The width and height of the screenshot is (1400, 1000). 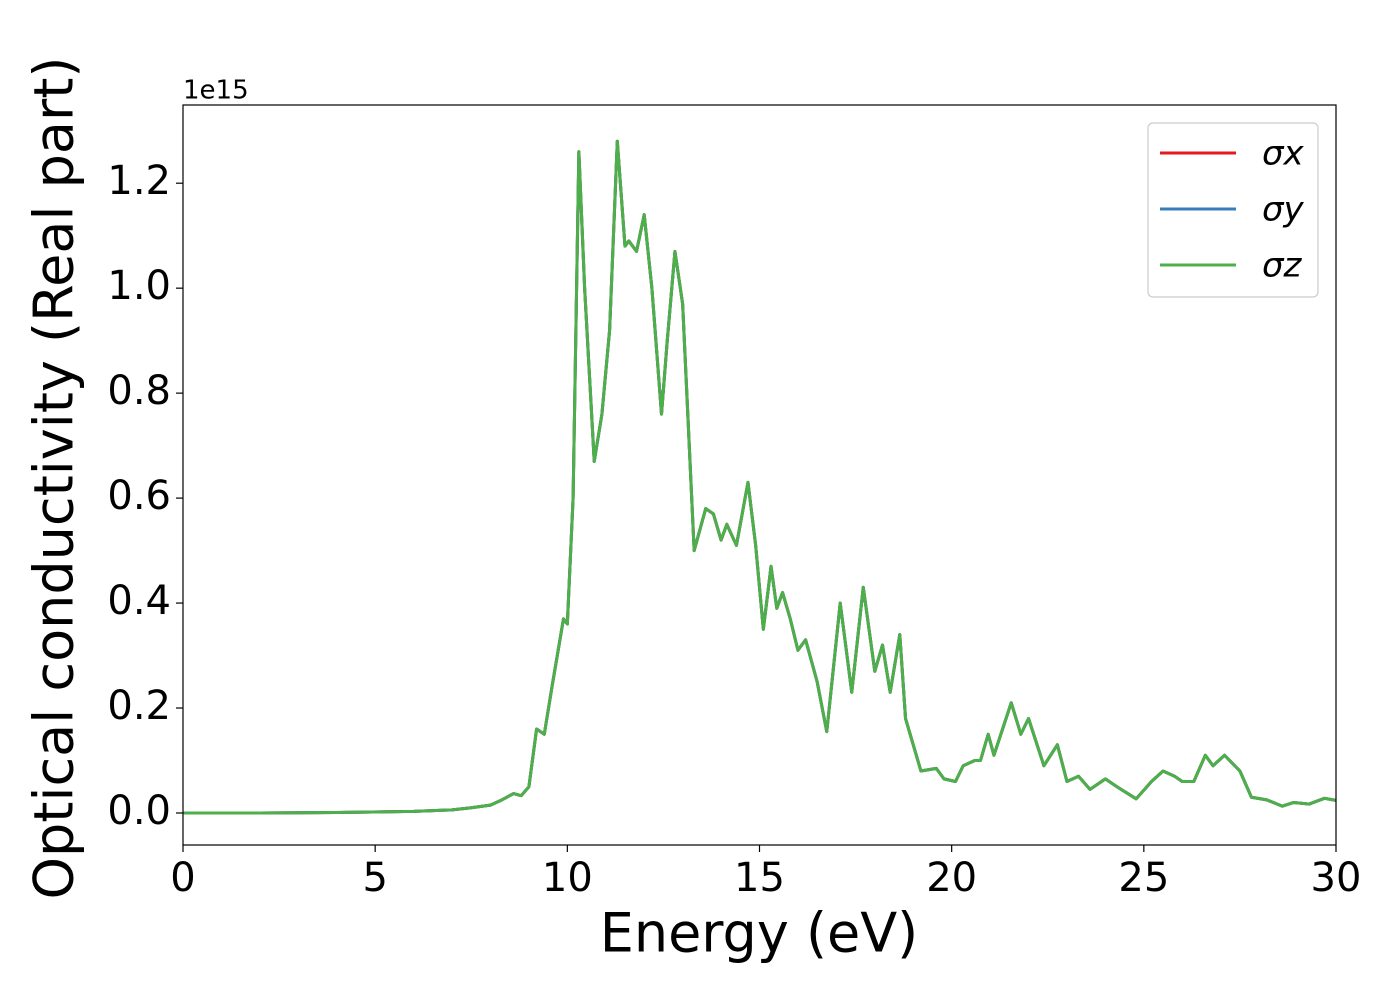 What do you see at coordinates (139, 706) in the screenshot?
I see `y-tick-label: 0.2` at bounding box center [139, 706].